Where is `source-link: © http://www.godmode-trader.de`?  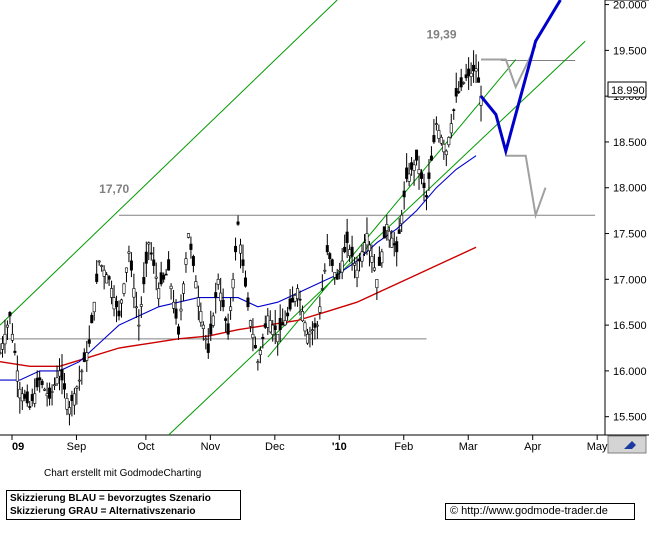 source-link: © http://www.godmode-trader.de is located at coordinates (540, 511).